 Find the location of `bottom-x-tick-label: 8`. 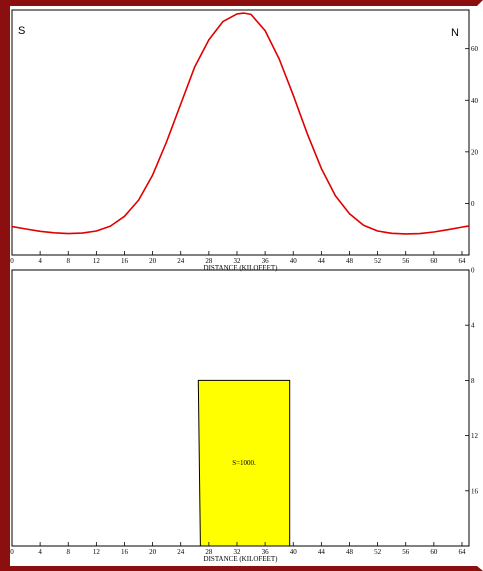

bottom-x-tick-label: 8 is located at coordinates (68, 552).